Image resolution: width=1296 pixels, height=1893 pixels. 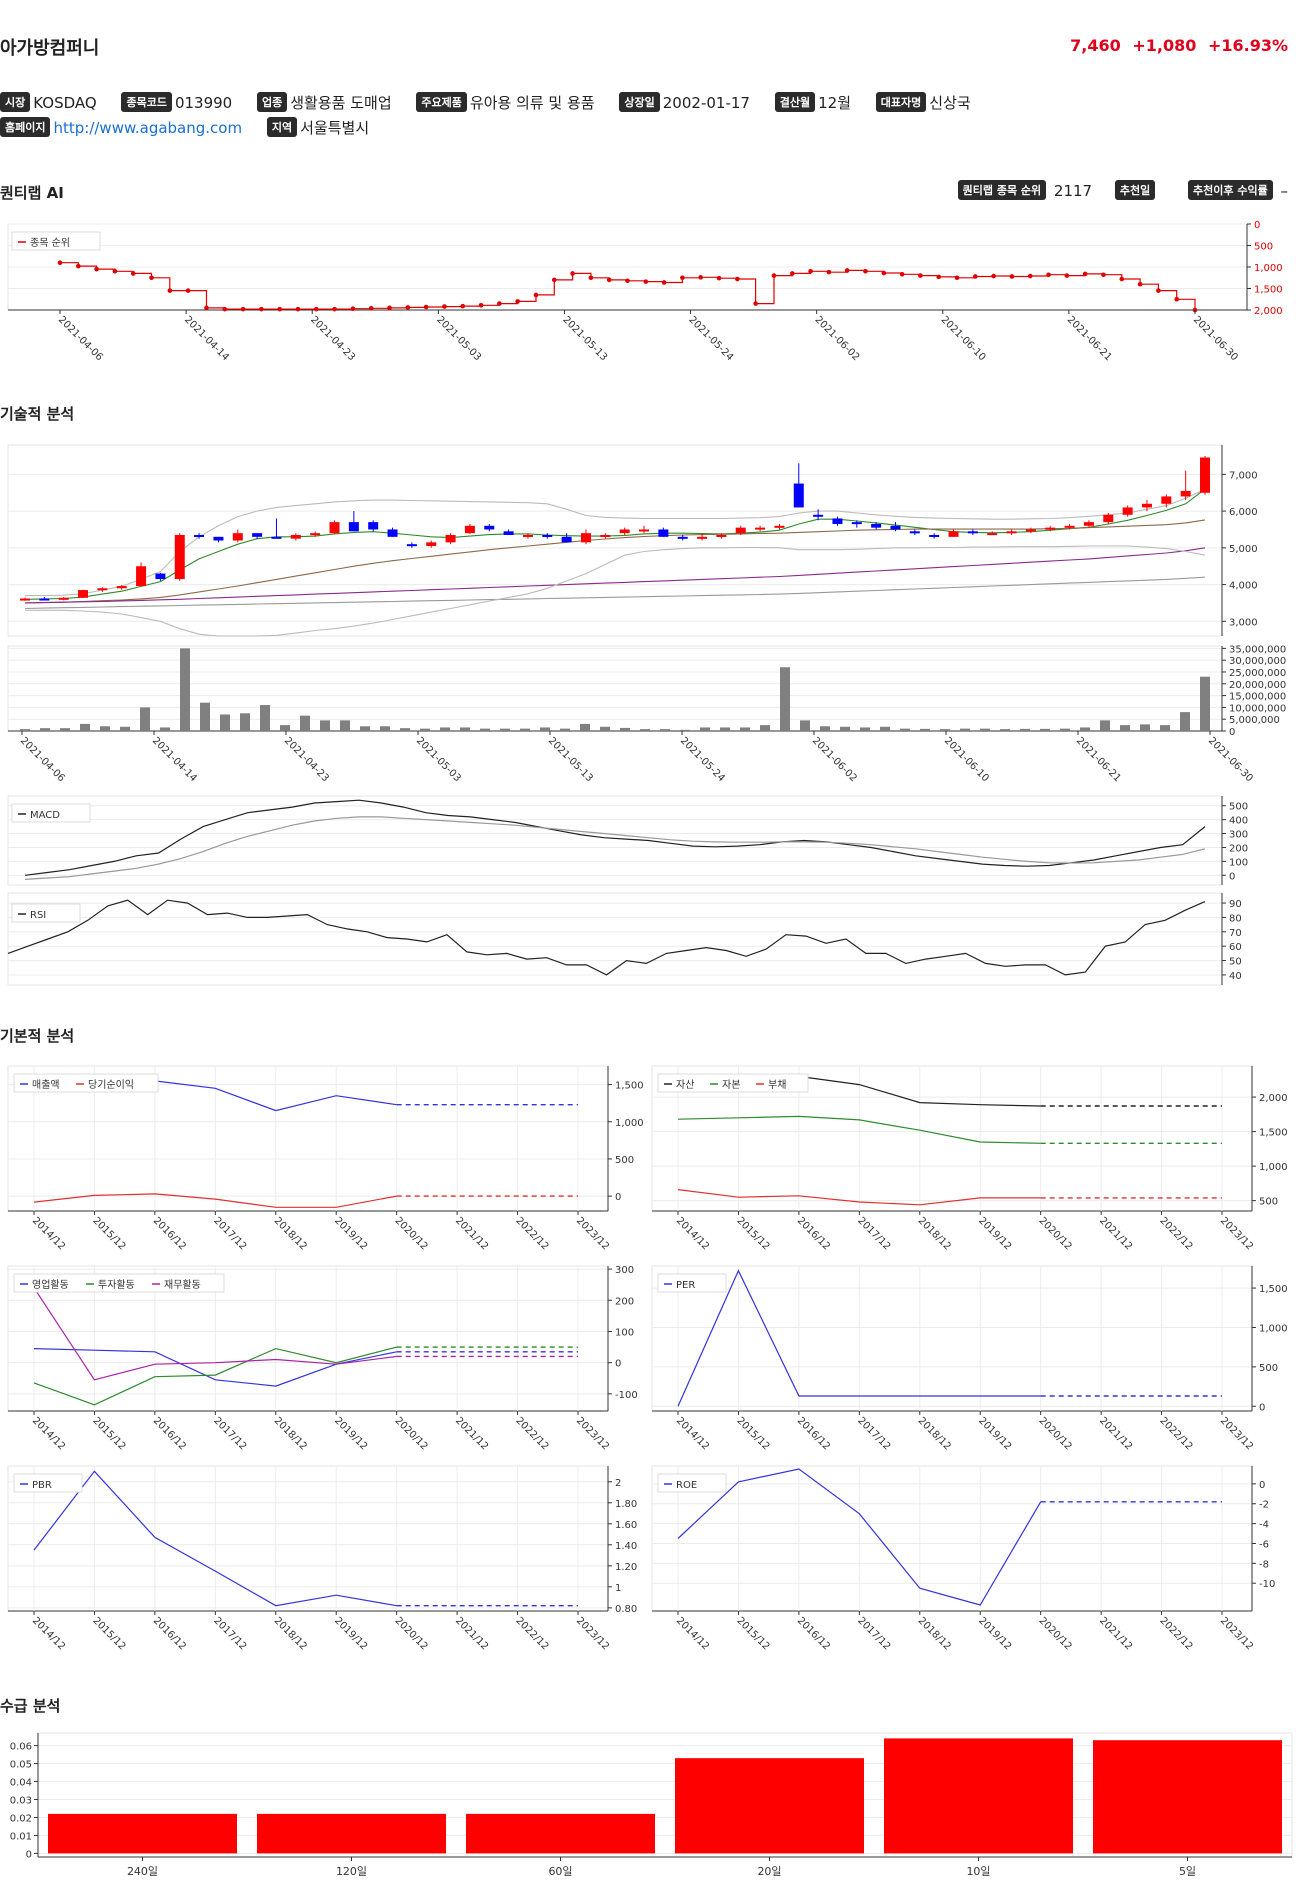 I want to click on rank-ytick-label: 1,000, so click(x=1268, y=268).